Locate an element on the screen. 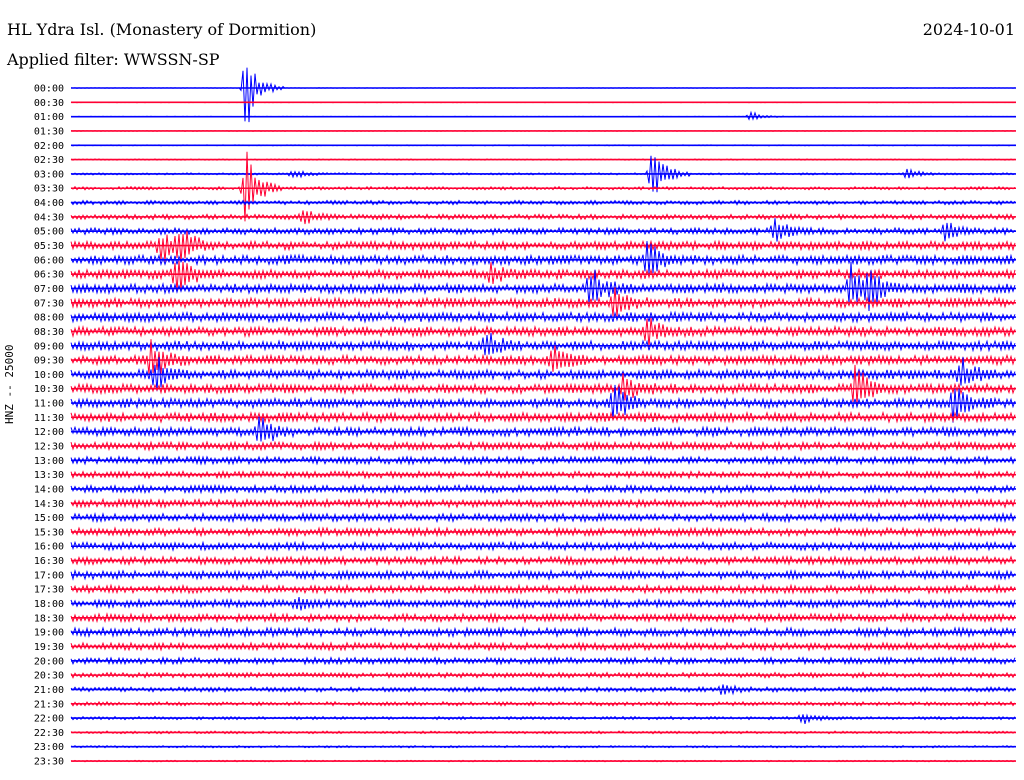 The height and width of the screenshot is (780, 1024). tick-label: 07:30 is located at coordinates (49, 303).